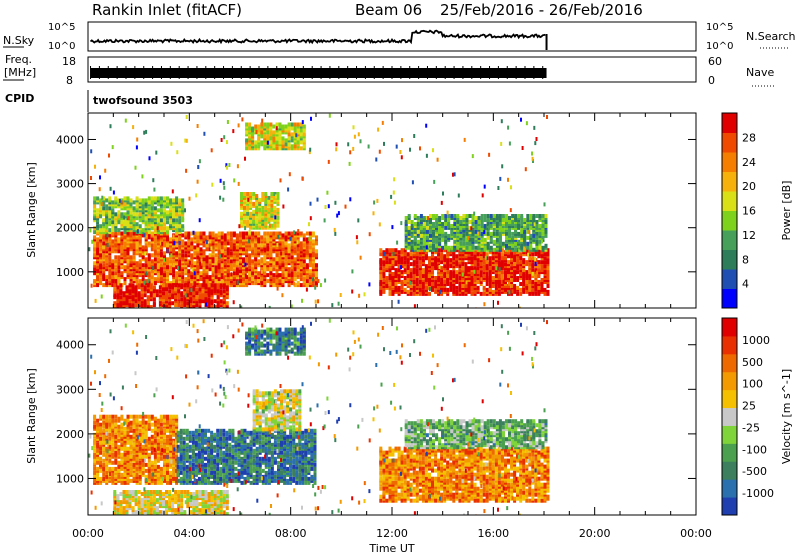 The width and height of the screenshot is (800, 554). Describe the element at coordinates (729, 259) in the screenshot. I see `colorbar-swatch` at that location.